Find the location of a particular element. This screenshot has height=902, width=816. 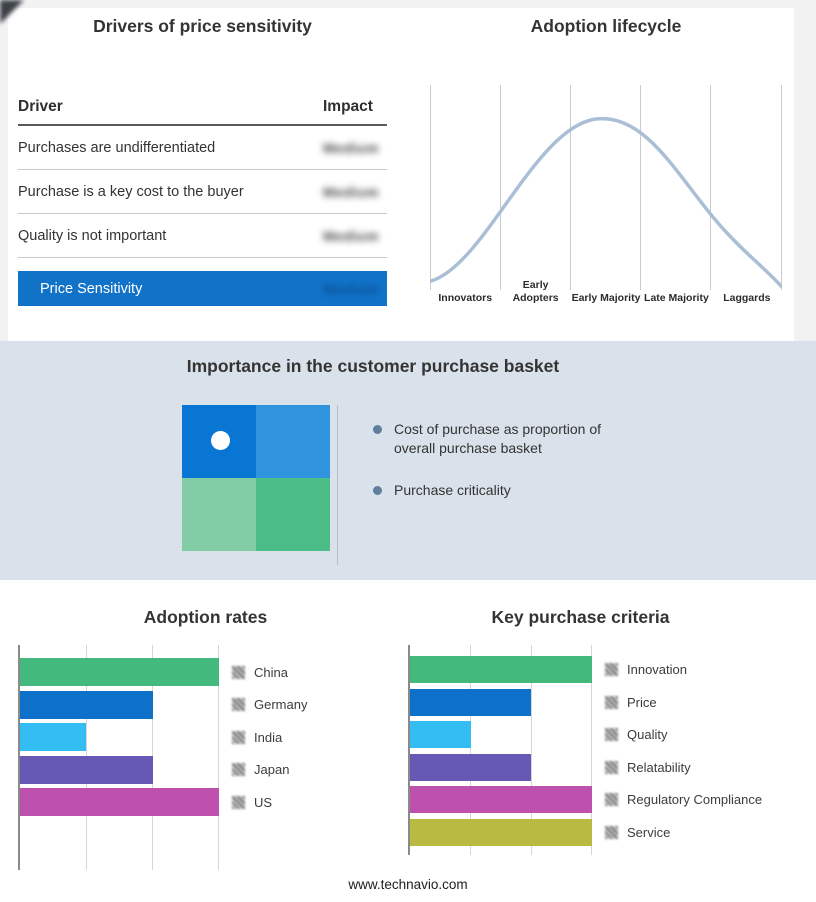

bar-row-us is located at coordinates (119, 802).